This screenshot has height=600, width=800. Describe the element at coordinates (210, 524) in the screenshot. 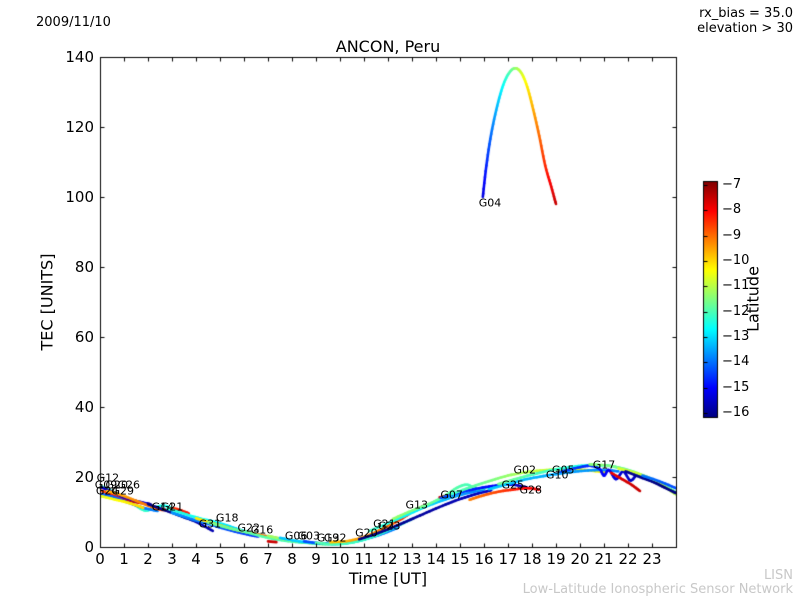

I see `satellite-label-G31: G31` at that location.